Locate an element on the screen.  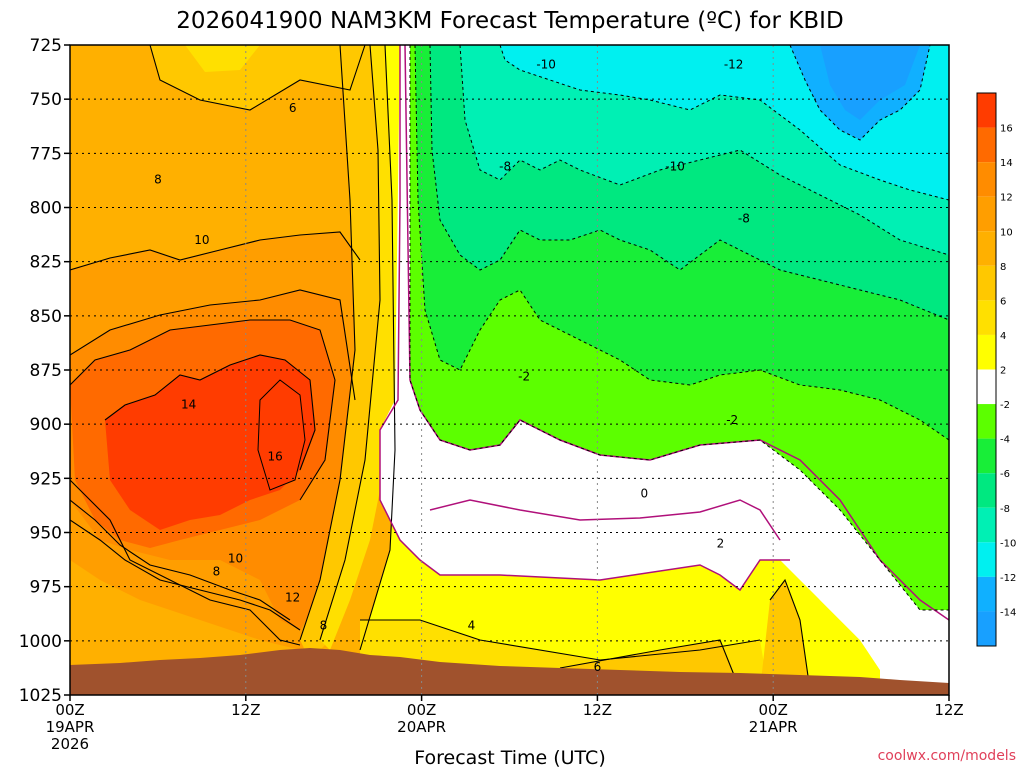
y-tick-label: 925 is located at coordinates (46, 479).